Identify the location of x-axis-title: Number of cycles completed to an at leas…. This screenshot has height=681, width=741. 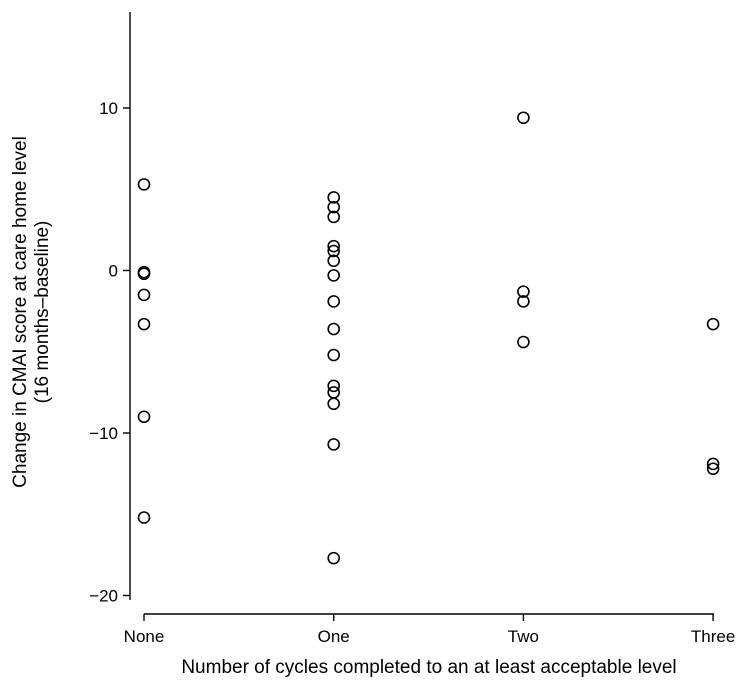
(428, 667).